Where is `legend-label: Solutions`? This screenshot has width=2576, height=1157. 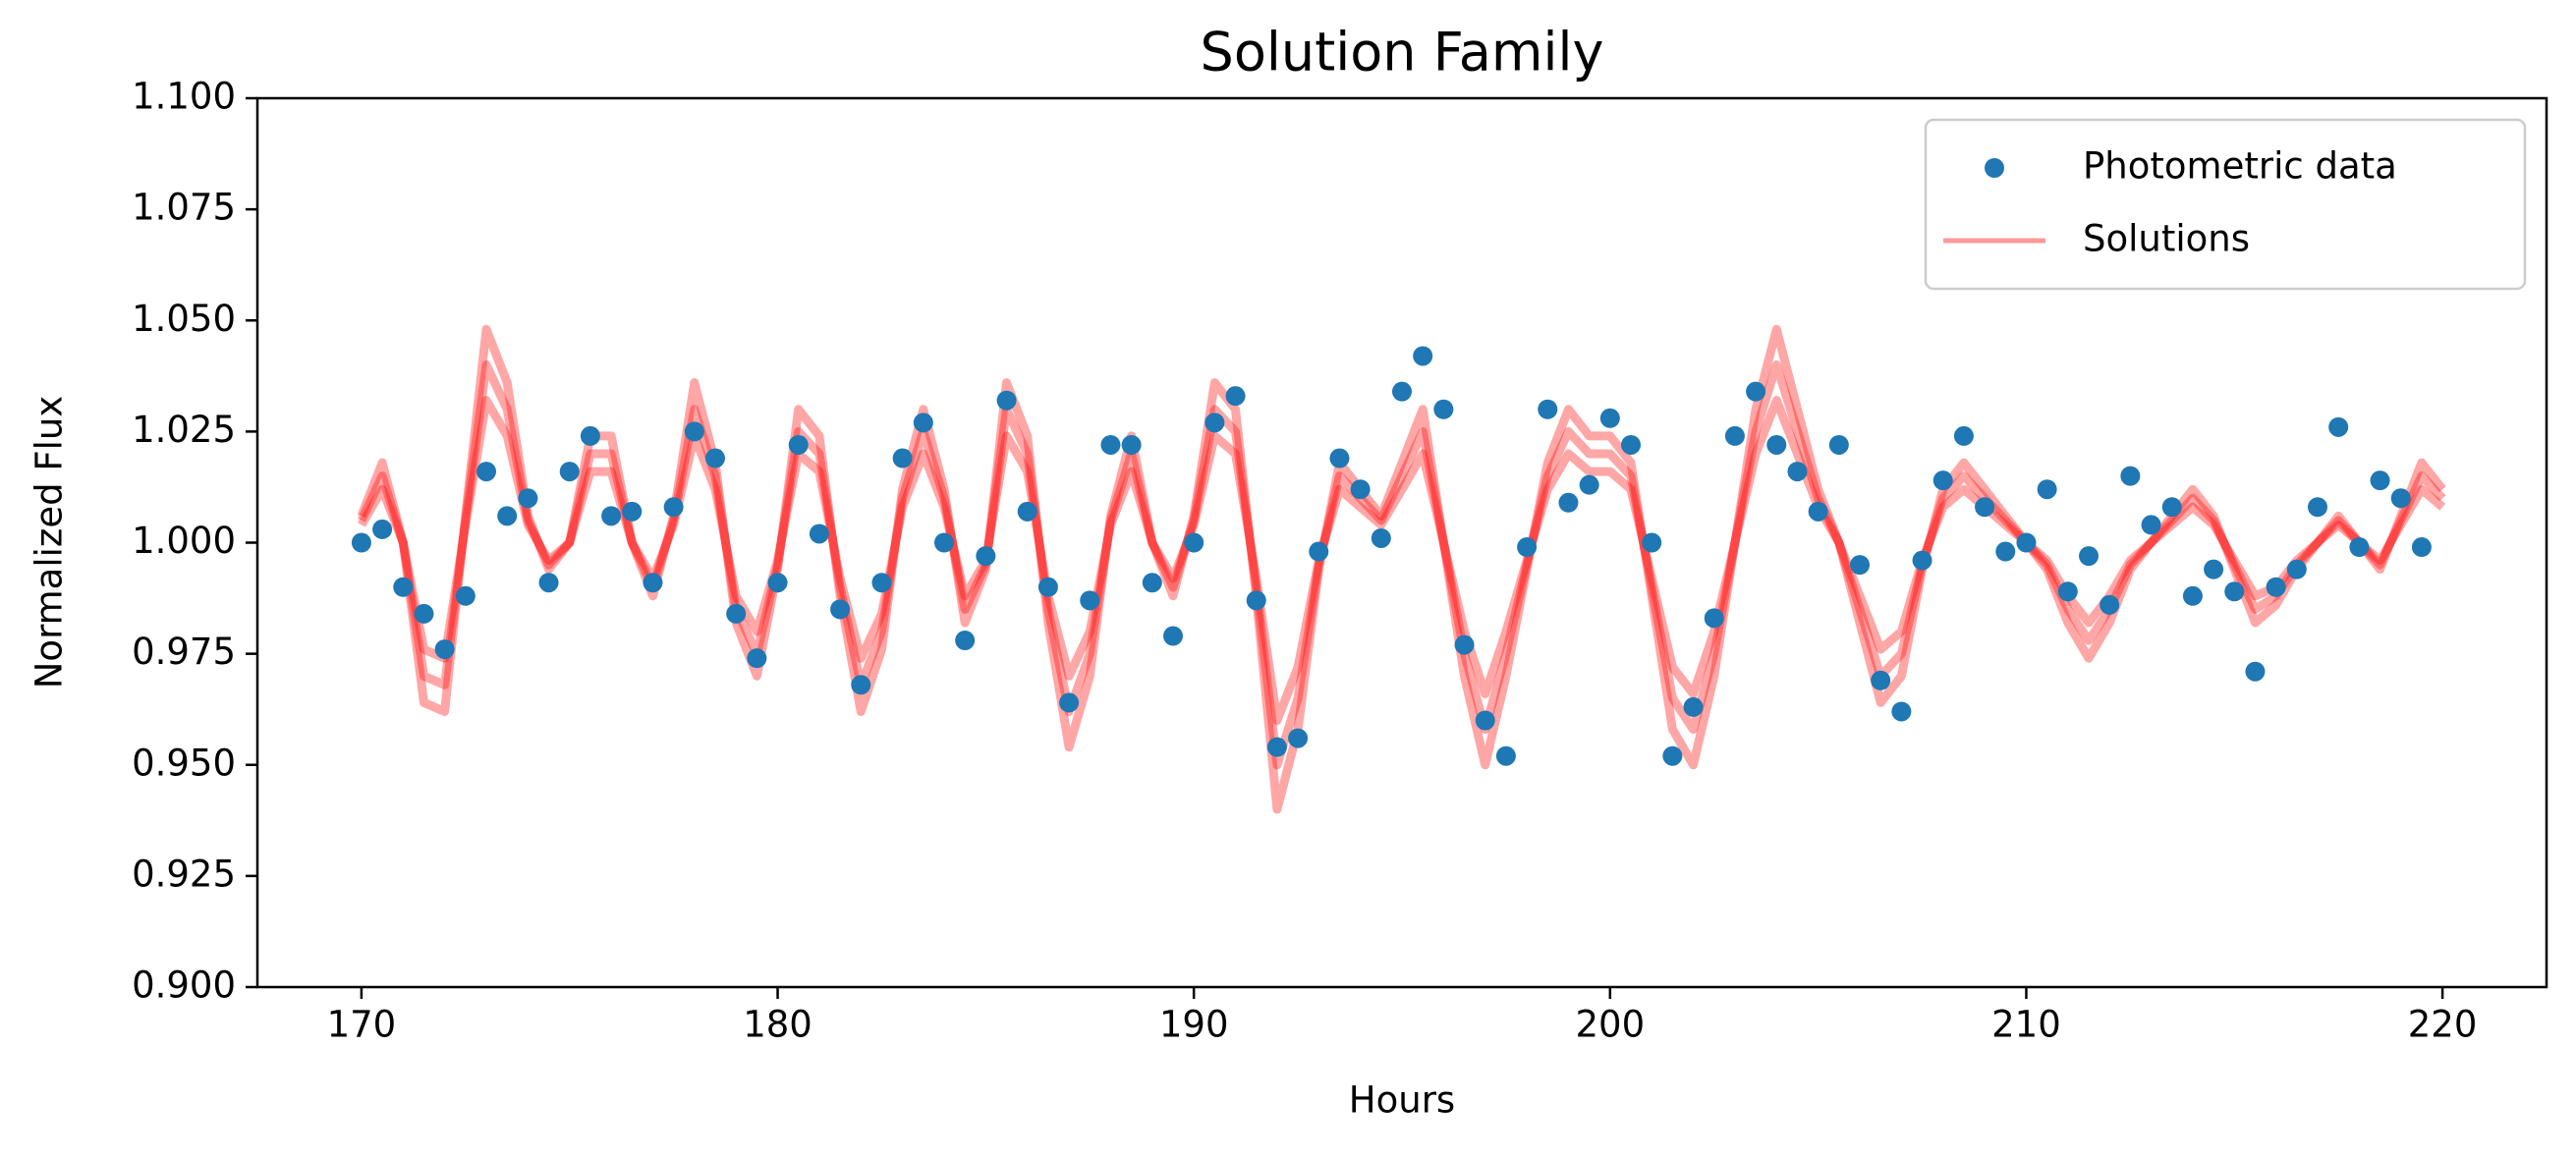
legend-label: Solutions is located at coordinates (2166, 239).